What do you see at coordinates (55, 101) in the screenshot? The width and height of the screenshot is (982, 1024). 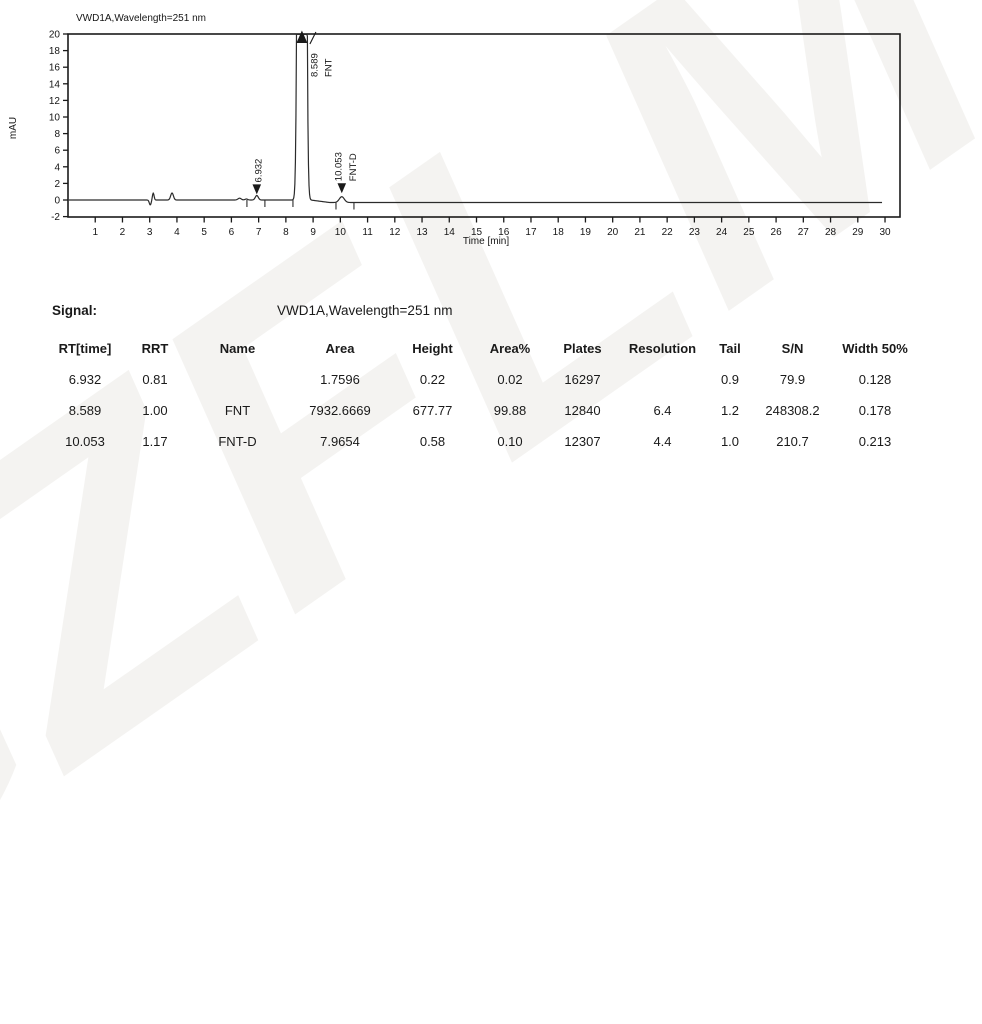 I see `y-tick-label: 12` at bounding box center [55, 101].